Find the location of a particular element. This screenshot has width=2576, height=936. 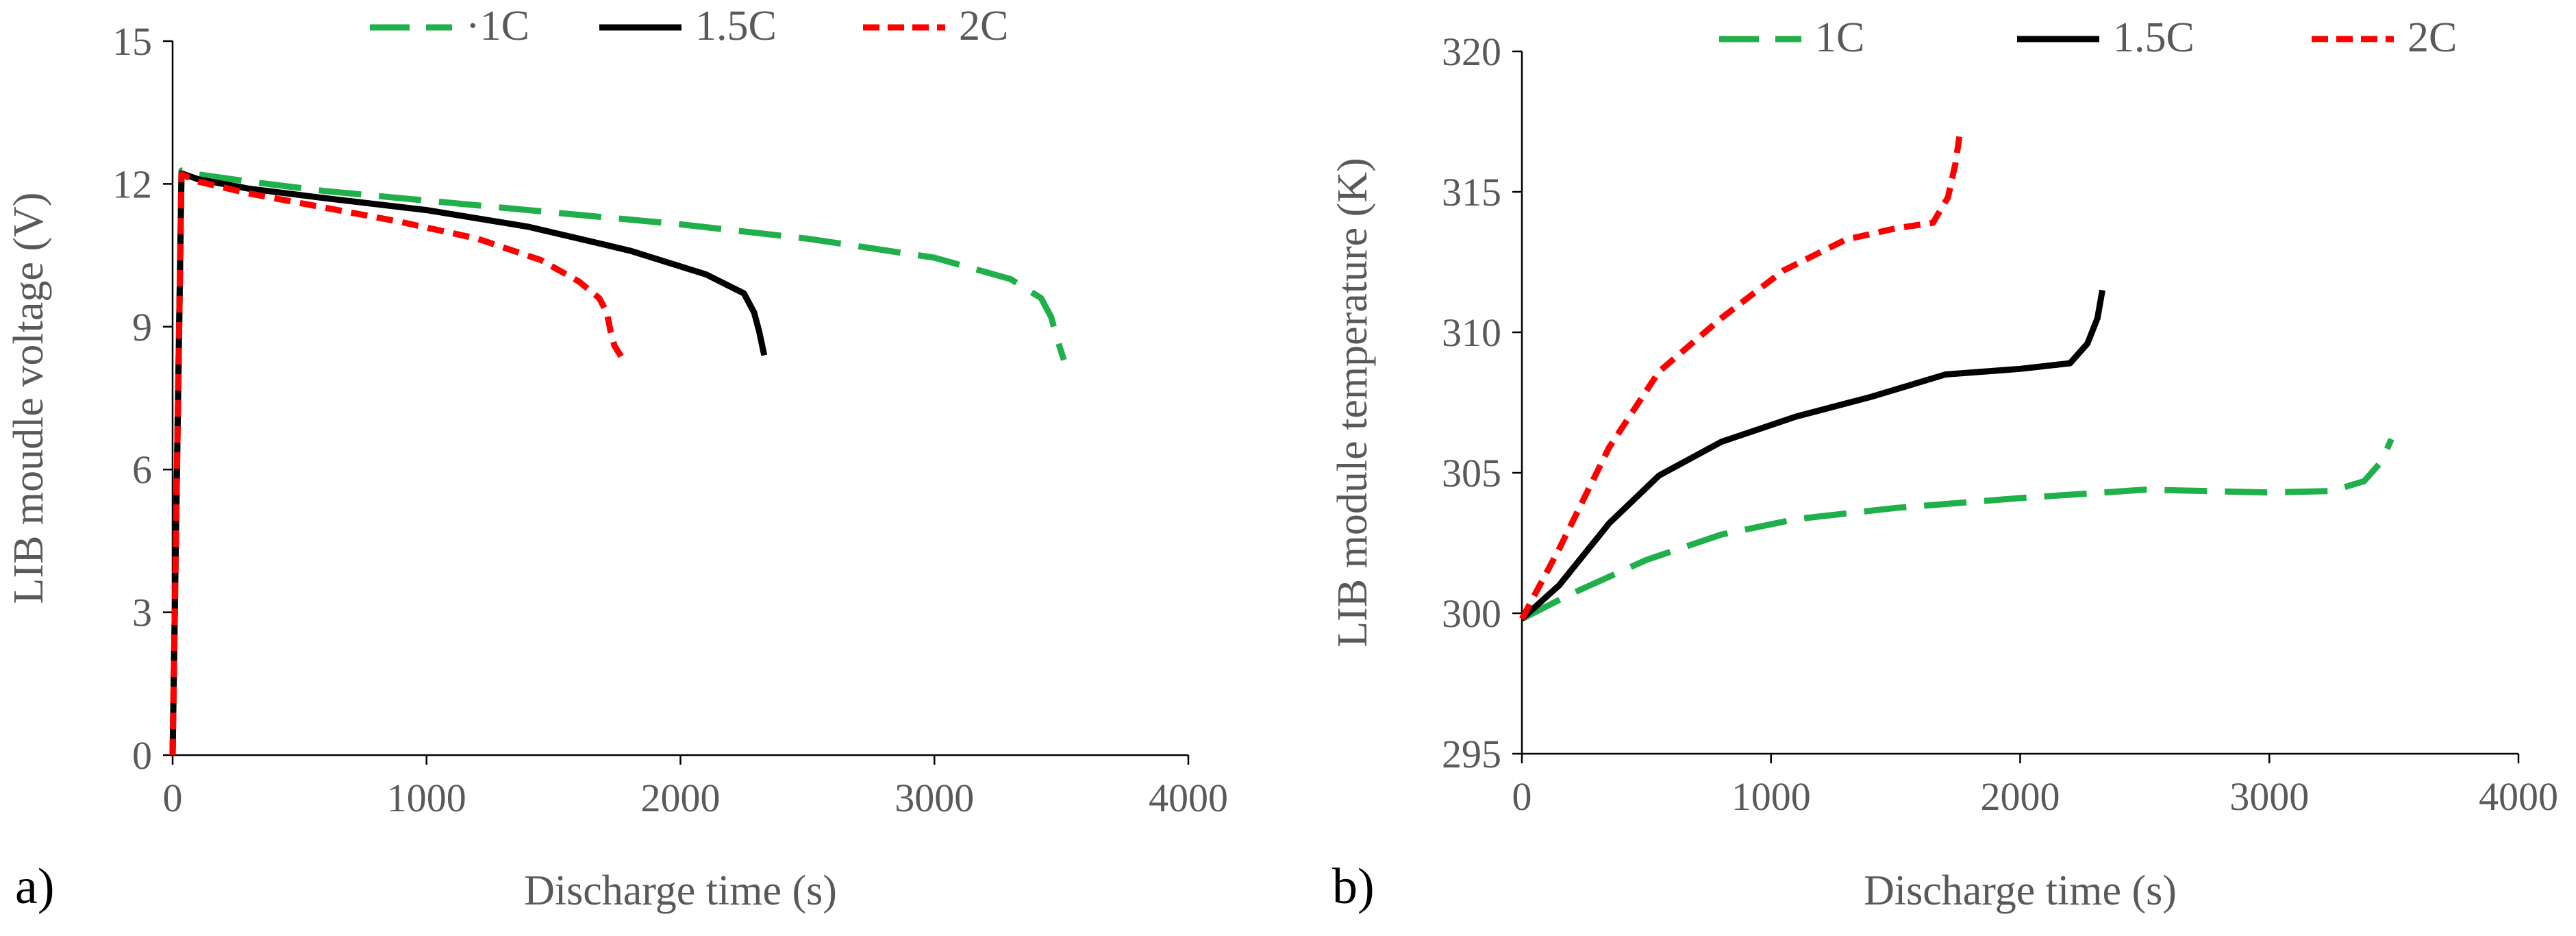

y-tick-label: 6 is located at coordinates (142, 469).